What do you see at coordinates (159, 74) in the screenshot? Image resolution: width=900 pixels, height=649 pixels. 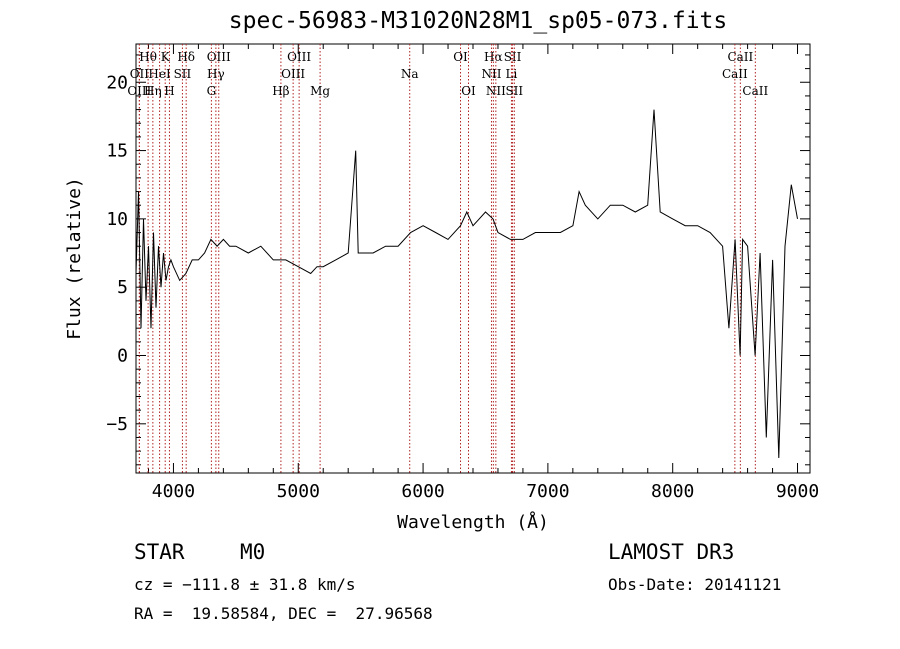 I see `spectral-line-label: HeI` at bounding box center [159, 74].